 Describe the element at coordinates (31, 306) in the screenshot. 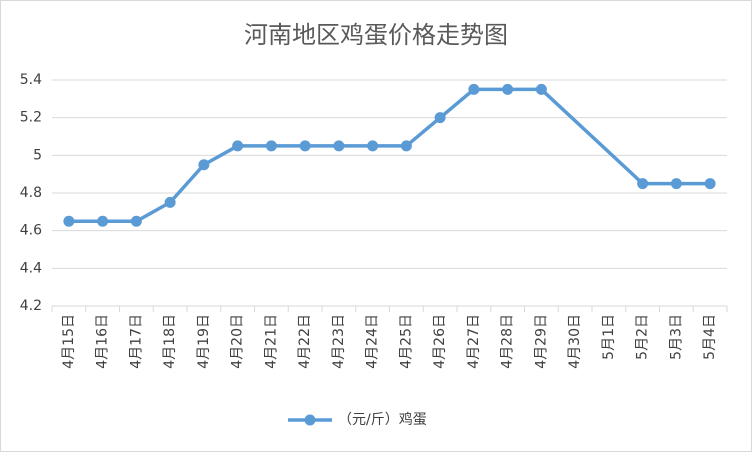

I see `y-tick-label: 4.2` at that location.